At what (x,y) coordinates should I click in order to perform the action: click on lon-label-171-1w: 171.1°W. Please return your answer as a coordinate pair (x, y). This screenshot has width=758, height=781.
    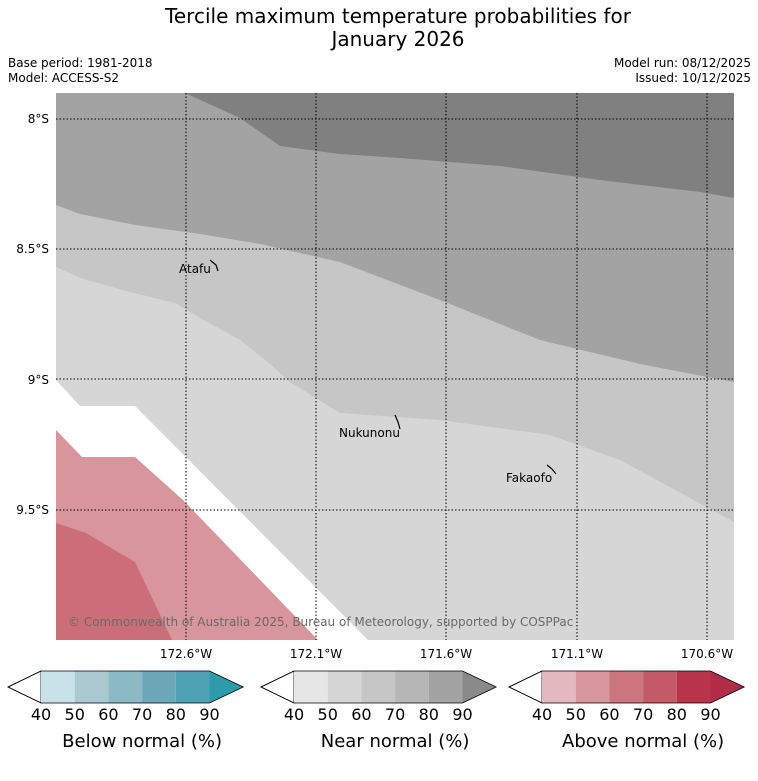
    Looking at the image, I should click on (577, 654).